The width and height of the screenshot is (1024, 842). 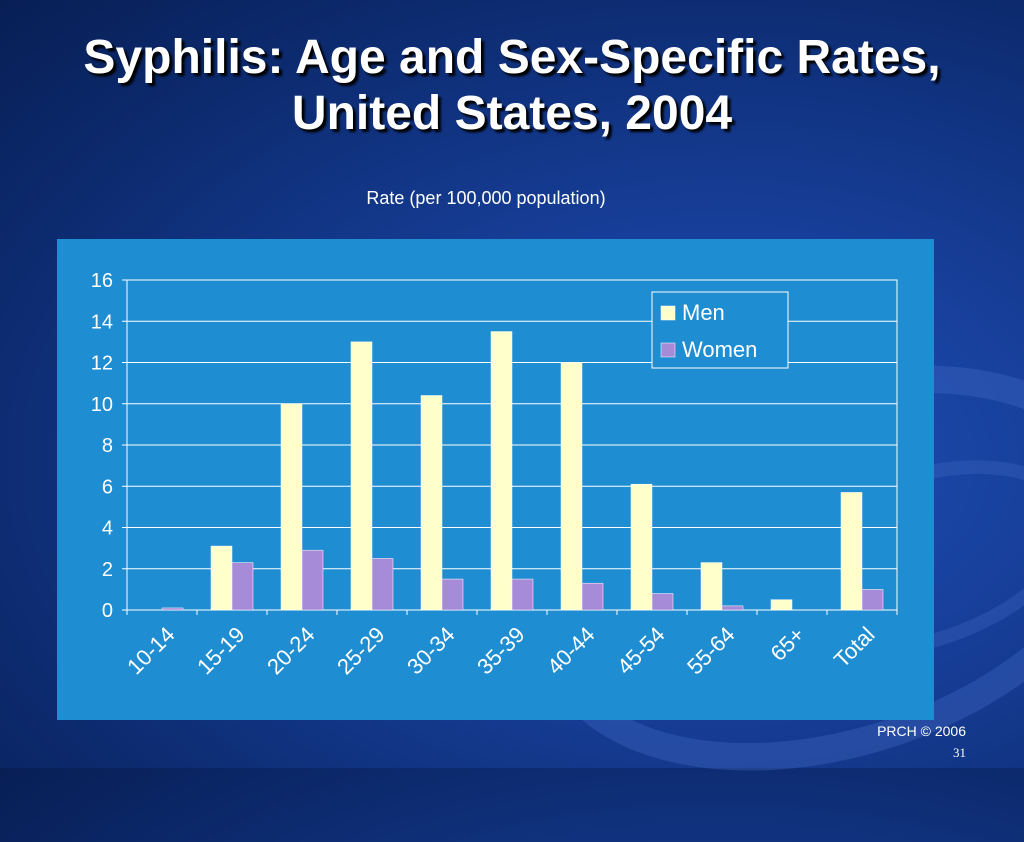 I want to click on x-tick-label: Total, so click(x=854, y=647).